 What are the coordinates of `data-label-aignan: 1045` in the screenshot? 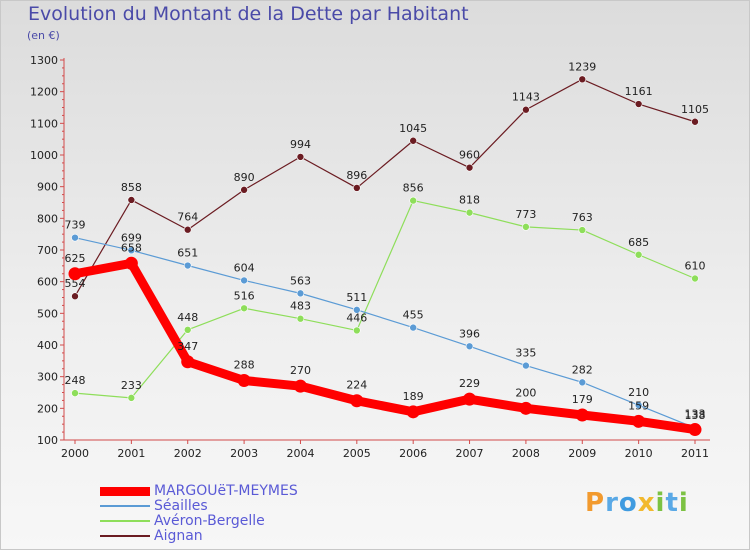 It's located at (413, 128).